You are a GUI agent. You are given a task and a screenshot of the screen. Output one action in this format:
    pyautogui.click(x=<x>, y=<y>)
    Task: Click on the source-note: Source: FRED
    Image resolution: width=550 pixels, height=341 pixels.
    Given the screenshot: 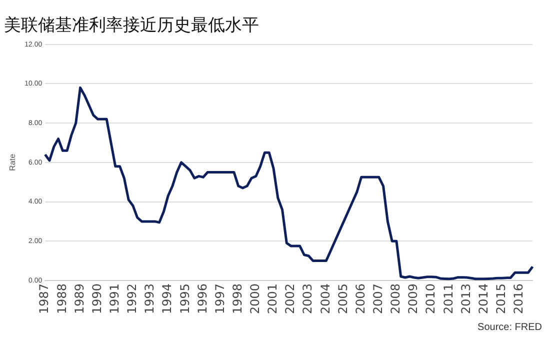 What is the action you would take?
    pyautogui.click(x=510, y=327)
    